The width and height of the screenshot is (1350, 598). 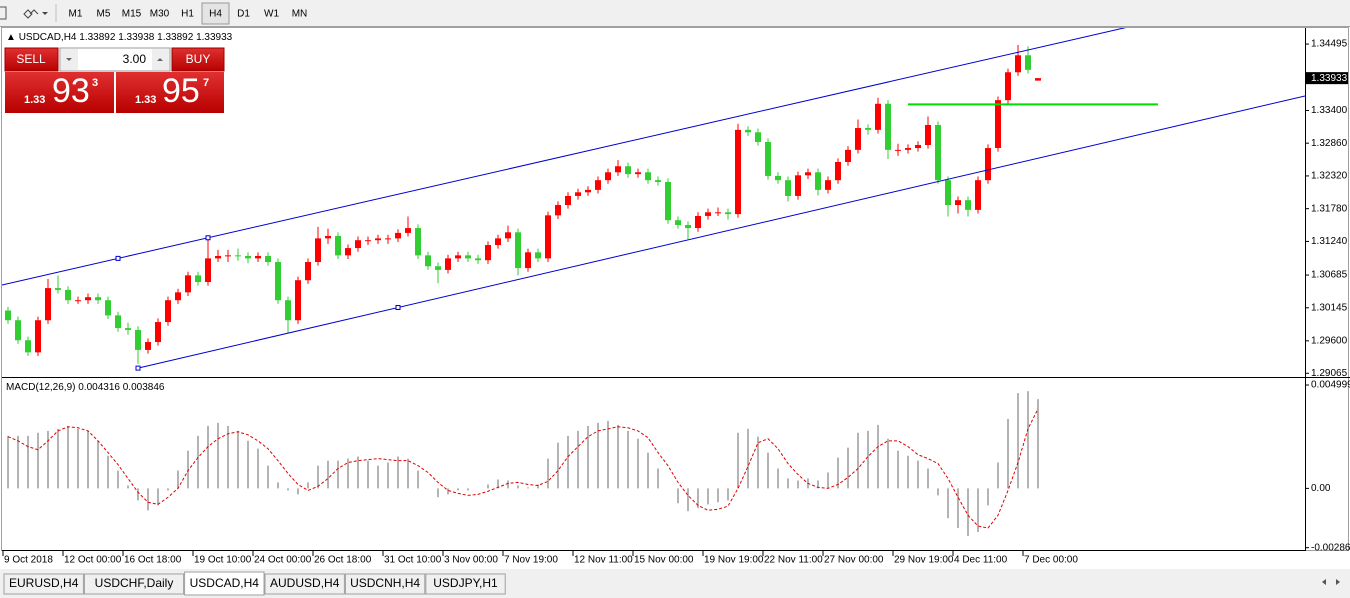 I want to click on bid-point: 3, so click(x=95, y=83).